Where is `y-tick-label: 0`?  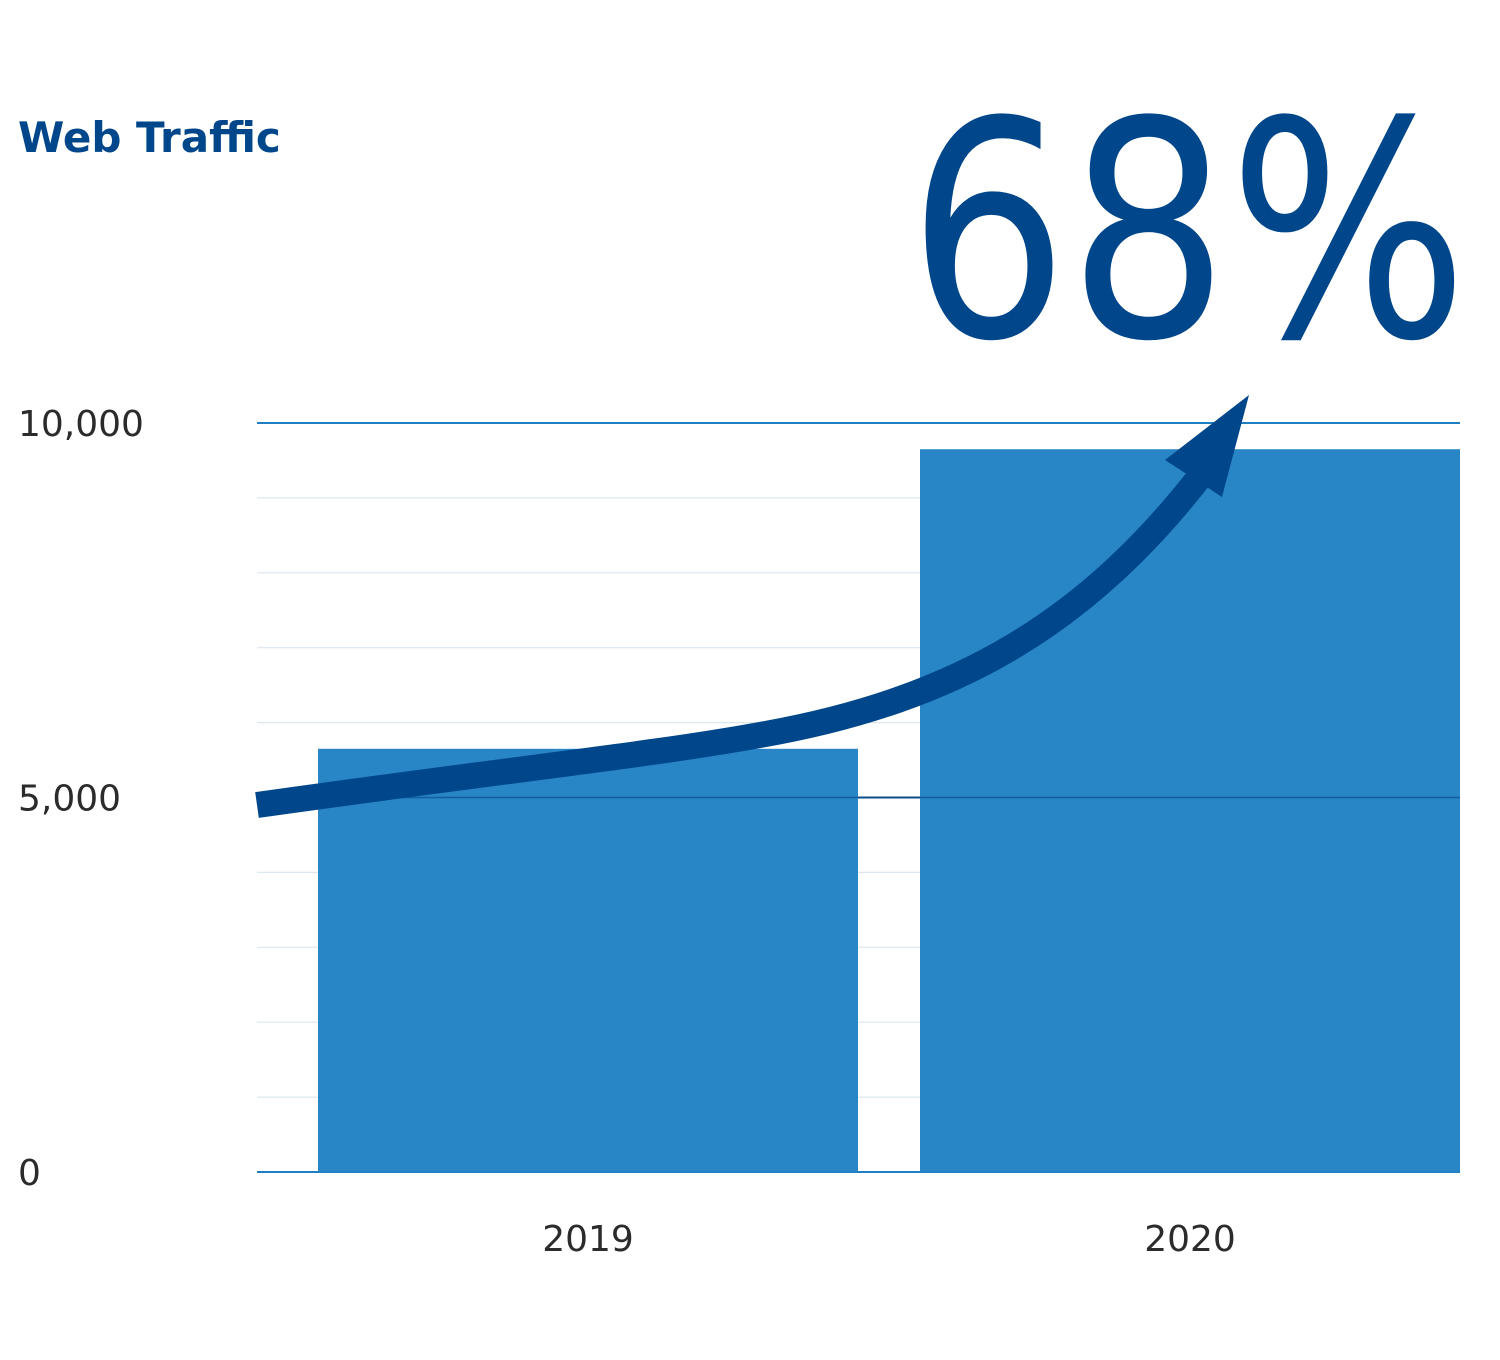
y-tick-label: 0 is located at coordinates (29, 1173).